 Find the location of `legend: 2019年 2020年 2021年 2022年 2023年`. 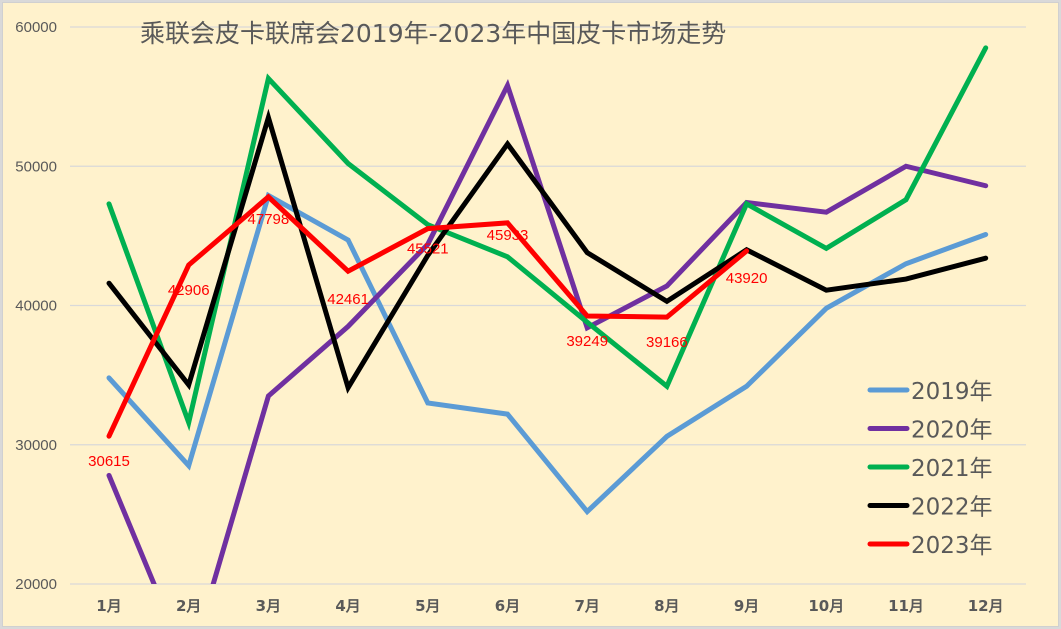

legend: 2019年 2020年 2021年 2022年 2023年 is located at coordinates (930, 469).